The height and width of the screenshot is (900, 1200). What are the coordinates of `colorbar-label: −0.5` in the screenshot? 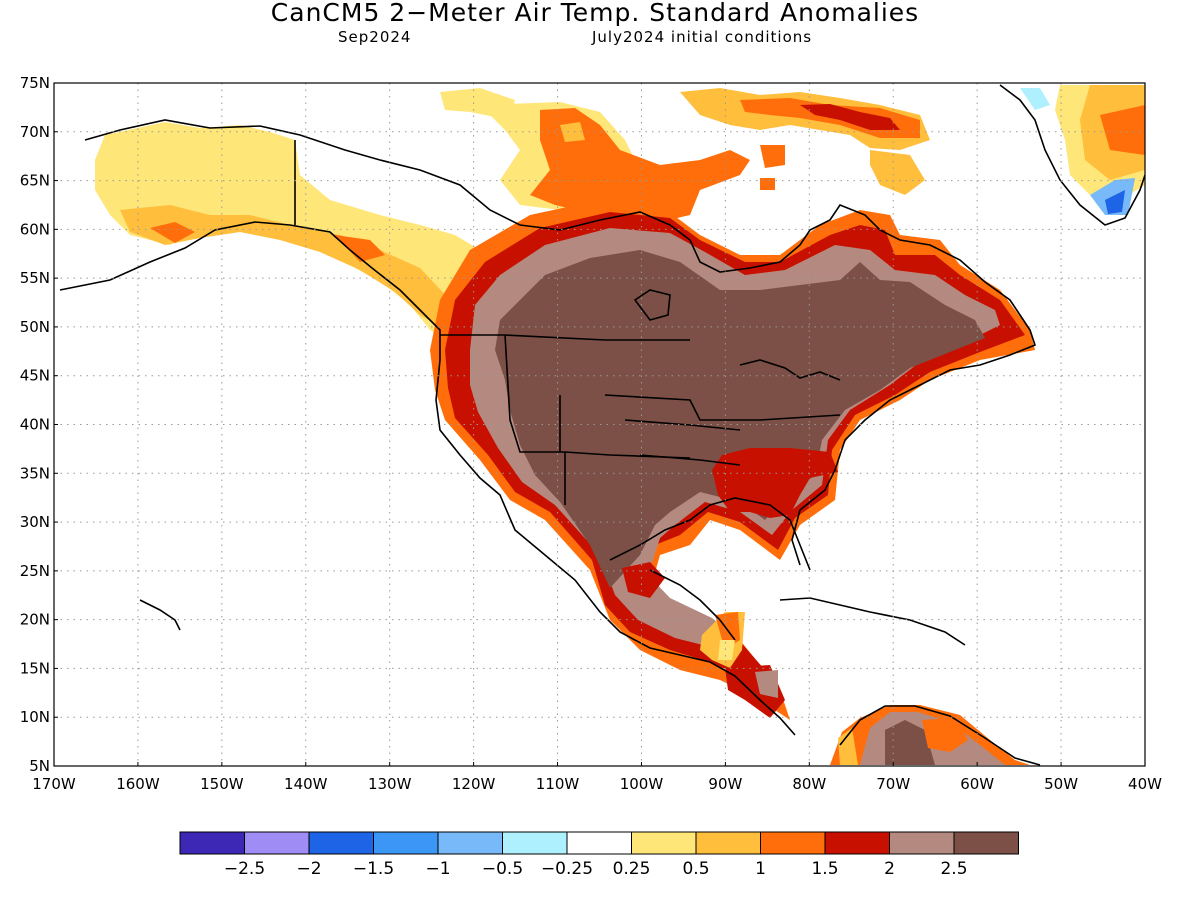 It's located at (502, 869).